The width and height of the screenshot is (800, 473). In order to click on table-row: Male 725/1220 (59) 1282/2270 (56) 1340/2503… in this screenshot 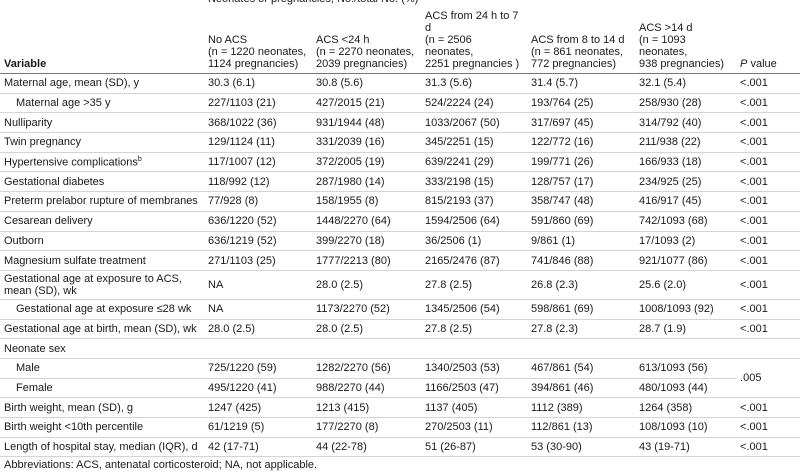, I will do `click(400, 378)`.